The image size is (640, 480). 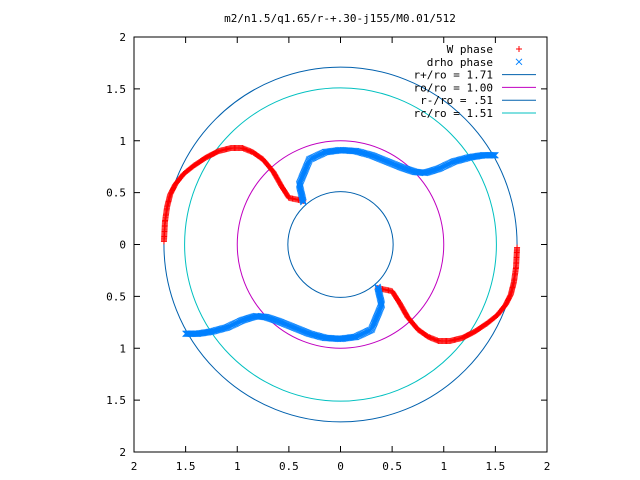 I want to click on legend-label: W phase, so click(x=470, y=49).